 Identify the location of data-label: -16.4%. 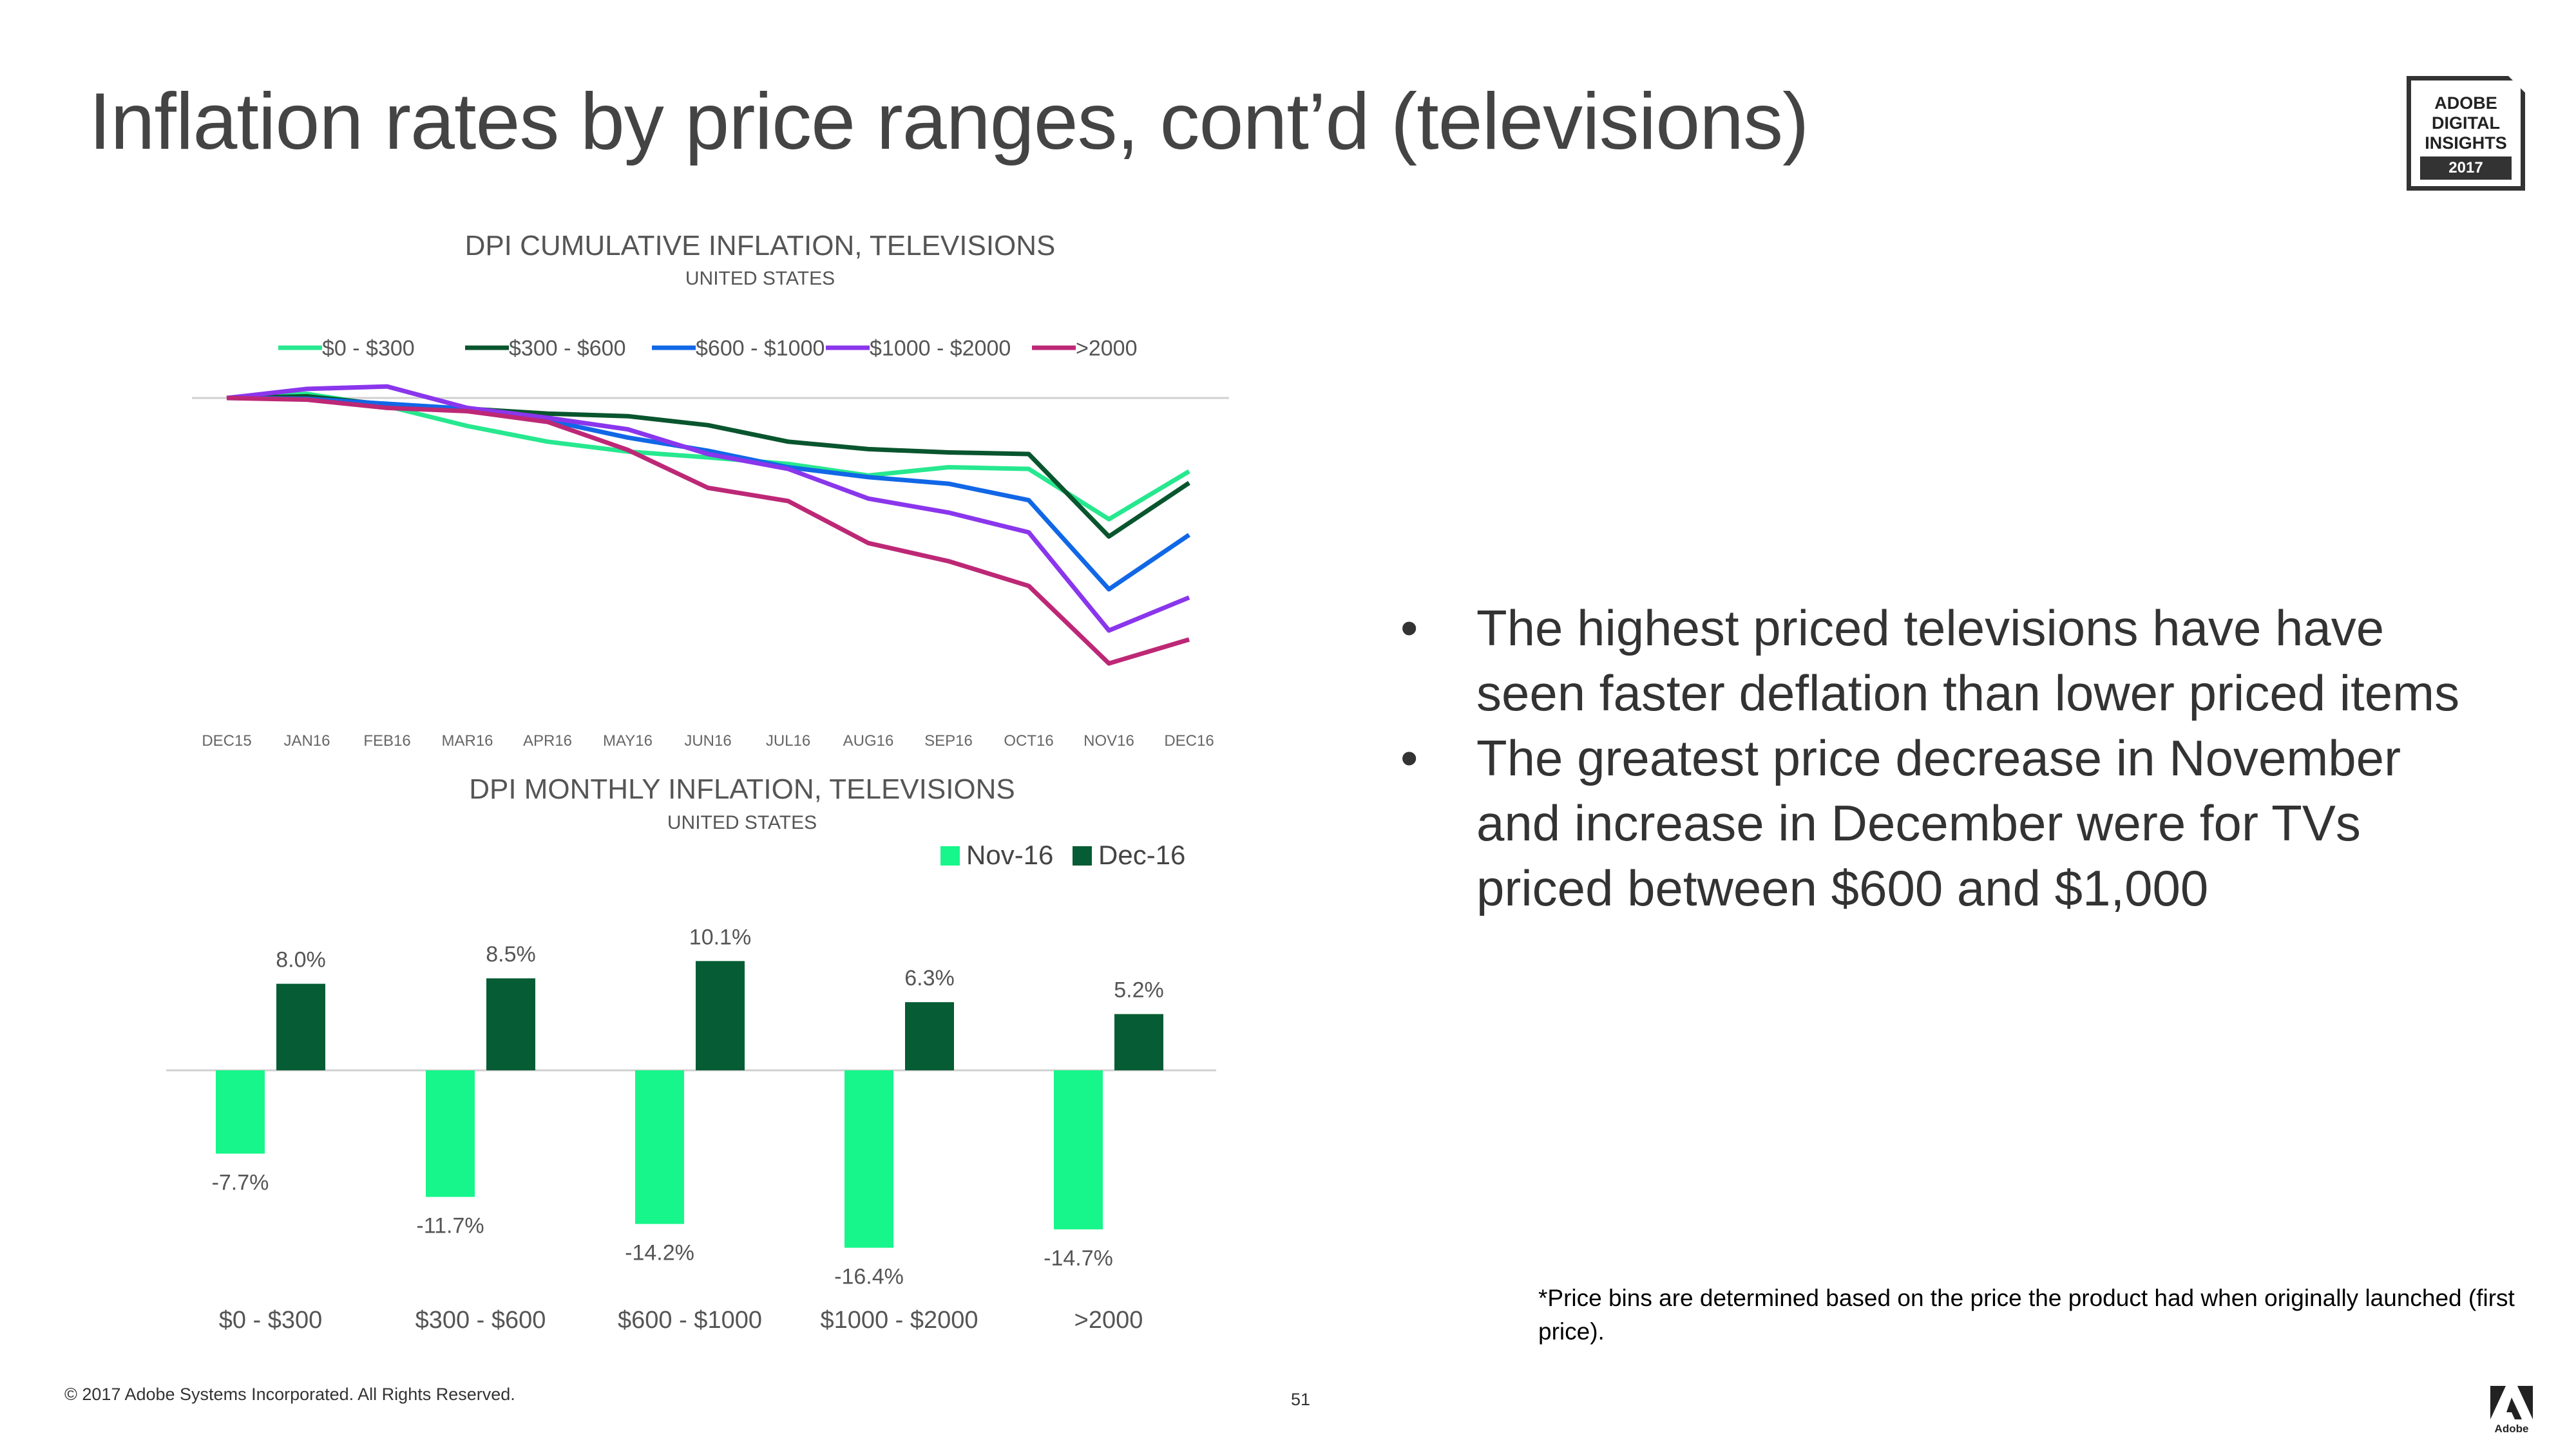
(869, 1277).